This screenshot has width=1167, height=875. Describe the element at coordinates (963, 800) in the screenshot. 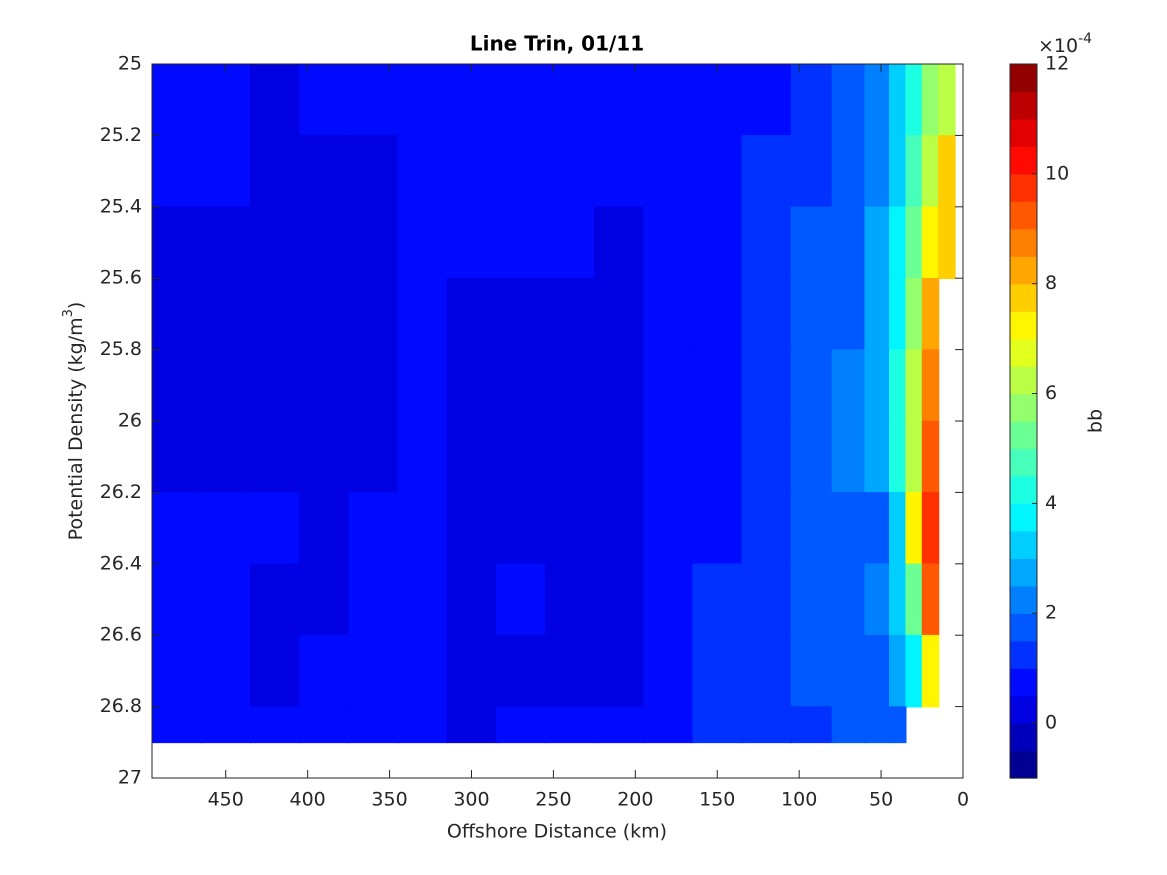

I see `x-tick-label: 0` at that location.